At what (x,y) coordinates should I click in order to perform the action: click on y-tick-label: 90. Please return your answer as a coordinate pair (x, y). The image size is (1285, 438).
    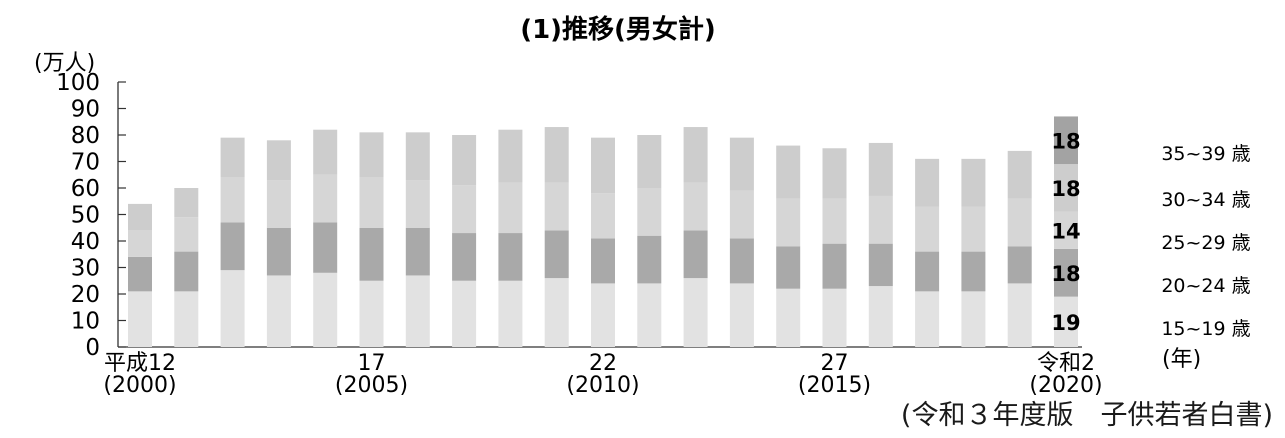
    Looking at the image, I should click on (85, 110).